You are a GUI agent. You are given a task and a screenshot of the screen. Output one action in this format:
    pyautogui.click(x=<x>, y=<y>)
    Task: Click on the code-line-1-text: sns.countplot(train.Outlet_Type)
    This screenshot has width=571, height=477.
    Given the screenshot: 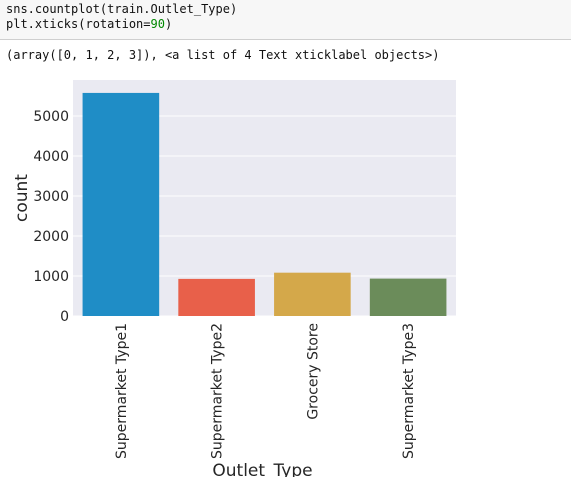 What is the action you would take?
    pyautogui.click(x=122, y=9)
    